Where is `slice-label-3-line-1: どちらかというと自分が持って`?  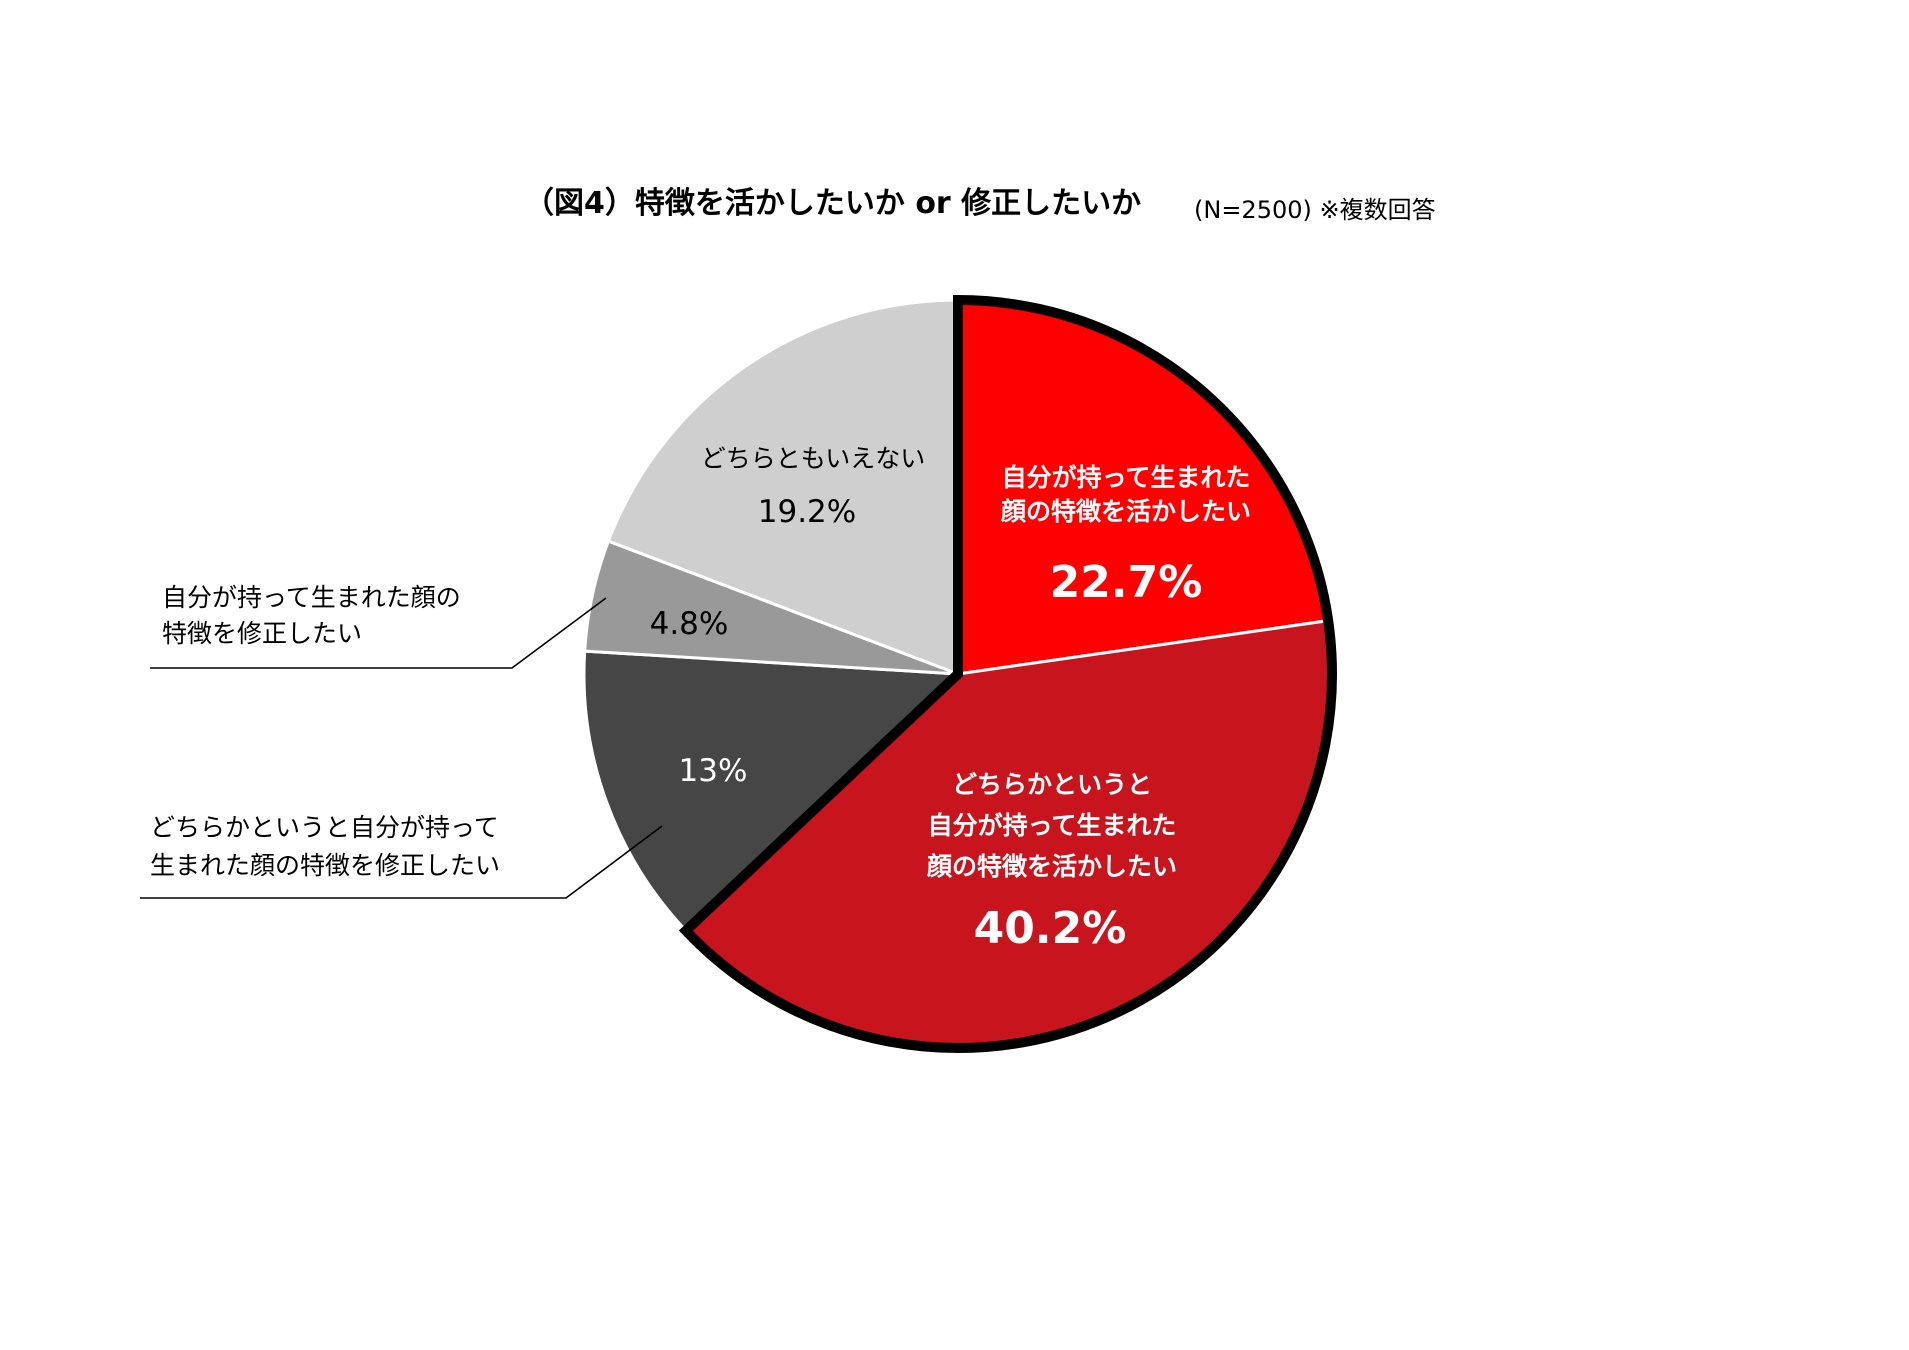
slice-label-3-line-1: どちらかというと自分が持って is located at coordinates (324, 827).